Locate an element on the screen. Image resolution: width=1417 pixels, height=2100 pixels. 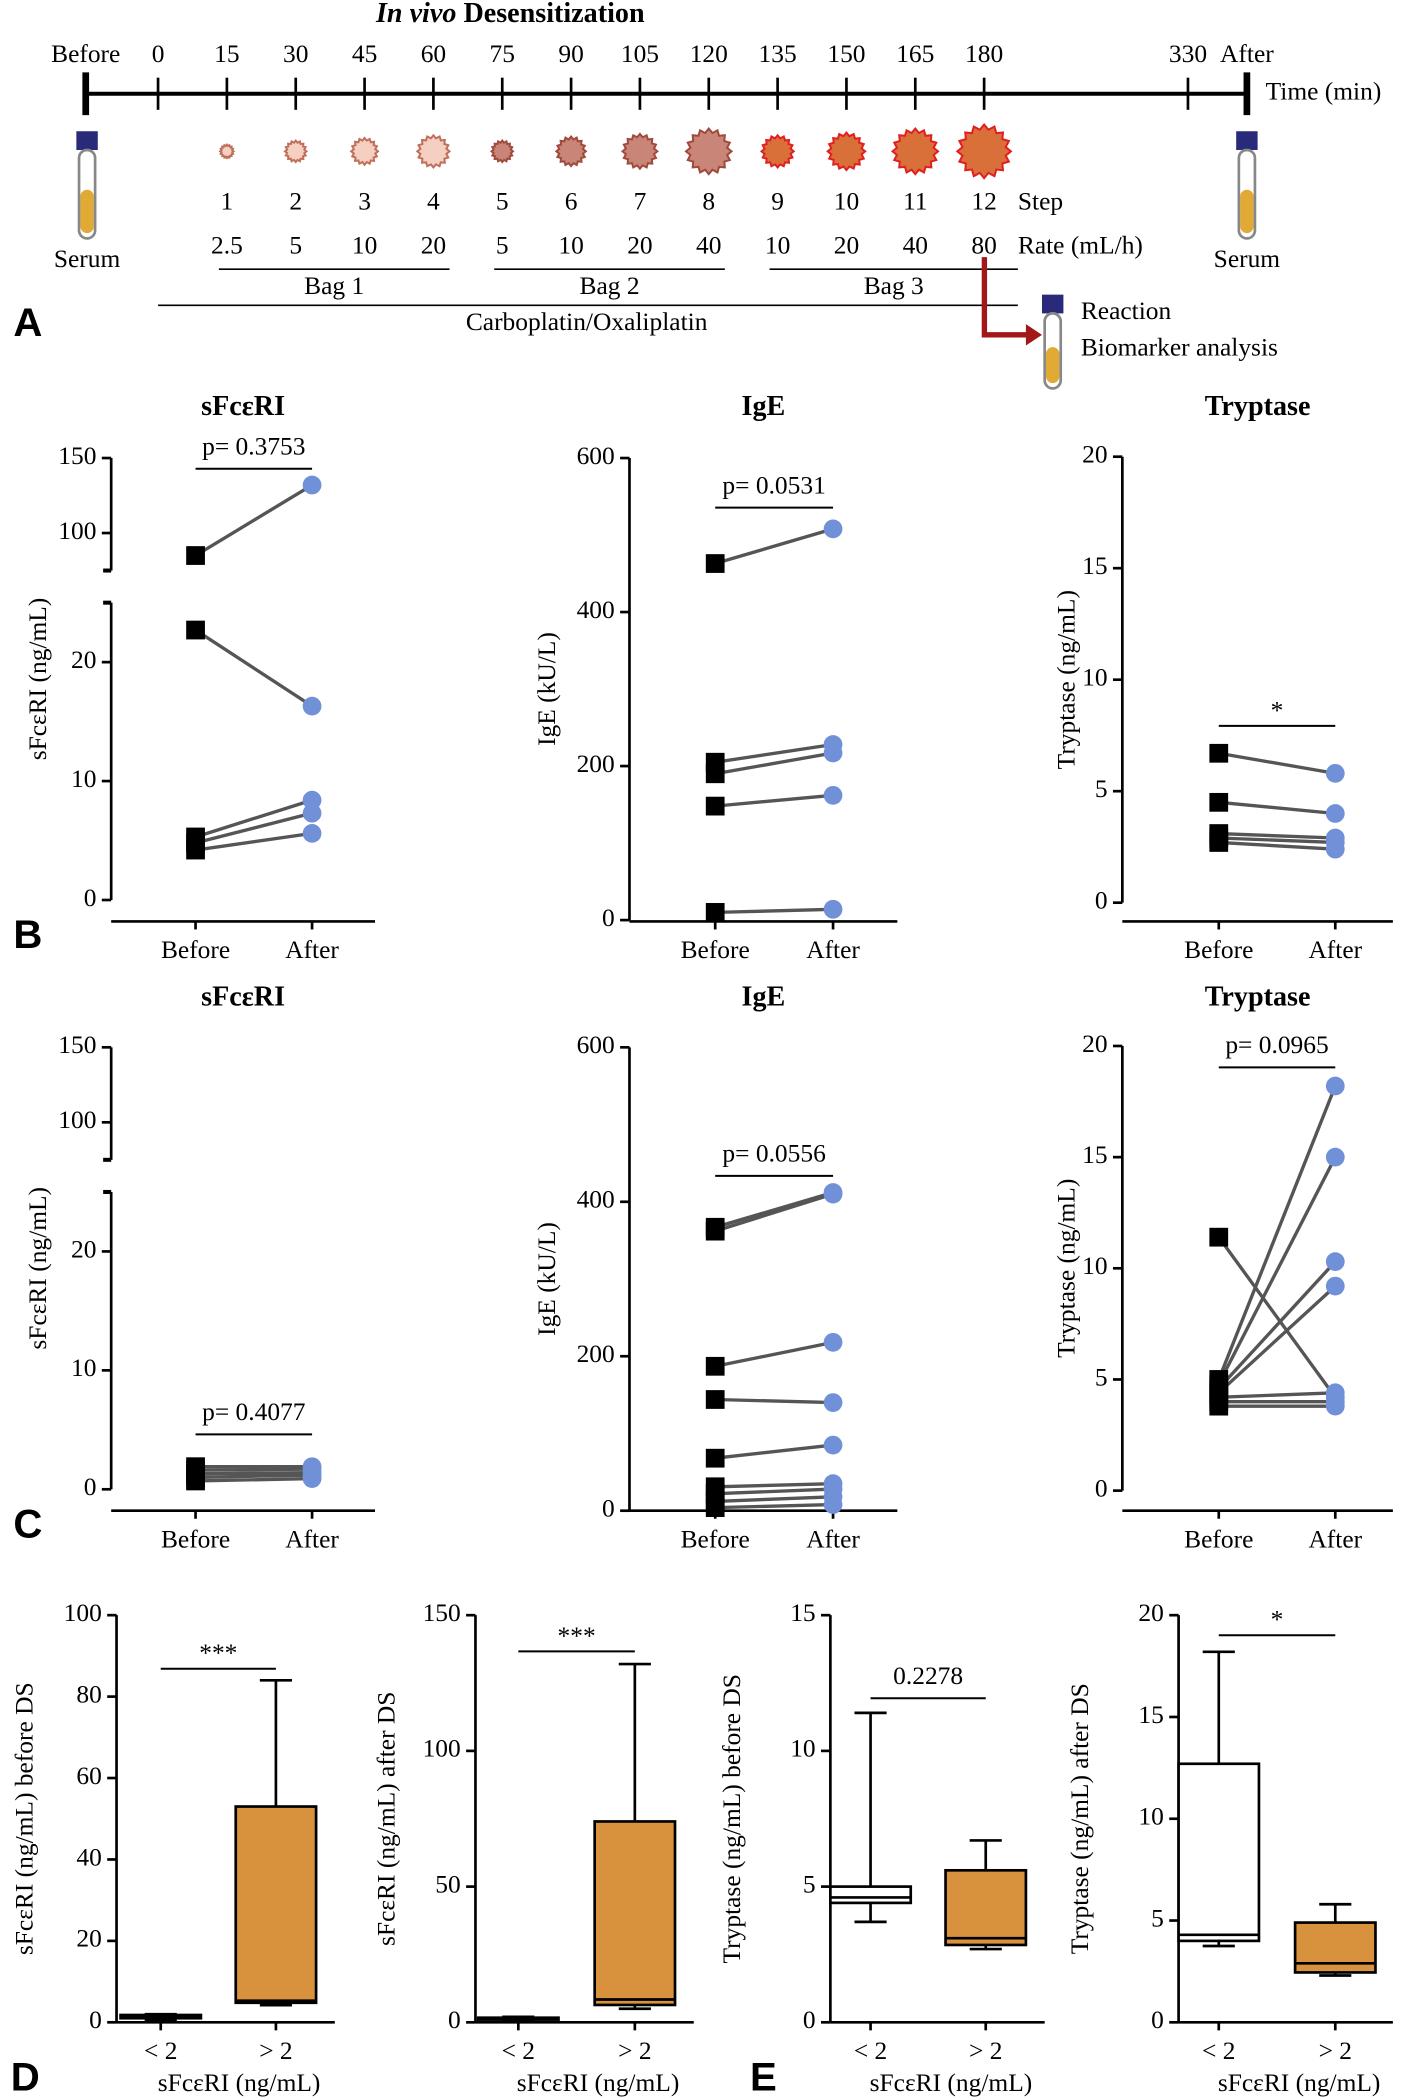
time-label: 165 is located at coordinates (915, 53).